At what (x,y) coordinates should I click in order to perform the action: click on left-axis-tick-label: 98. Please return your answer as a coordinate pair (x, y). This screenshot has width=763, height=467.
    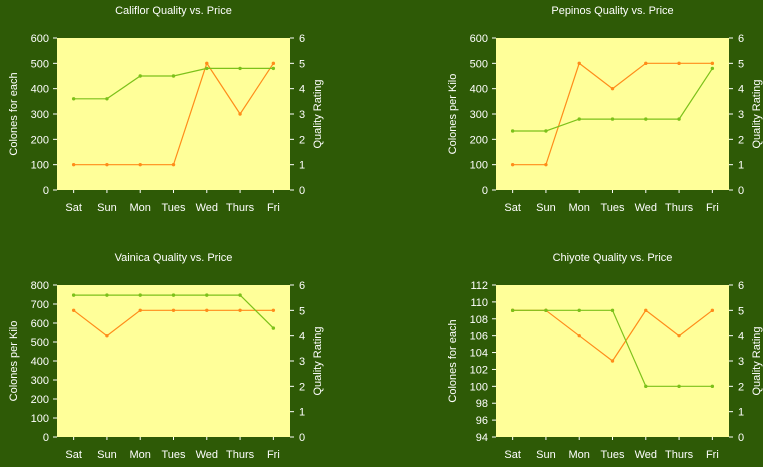
    Looking at the image, I should click on (482, 404).